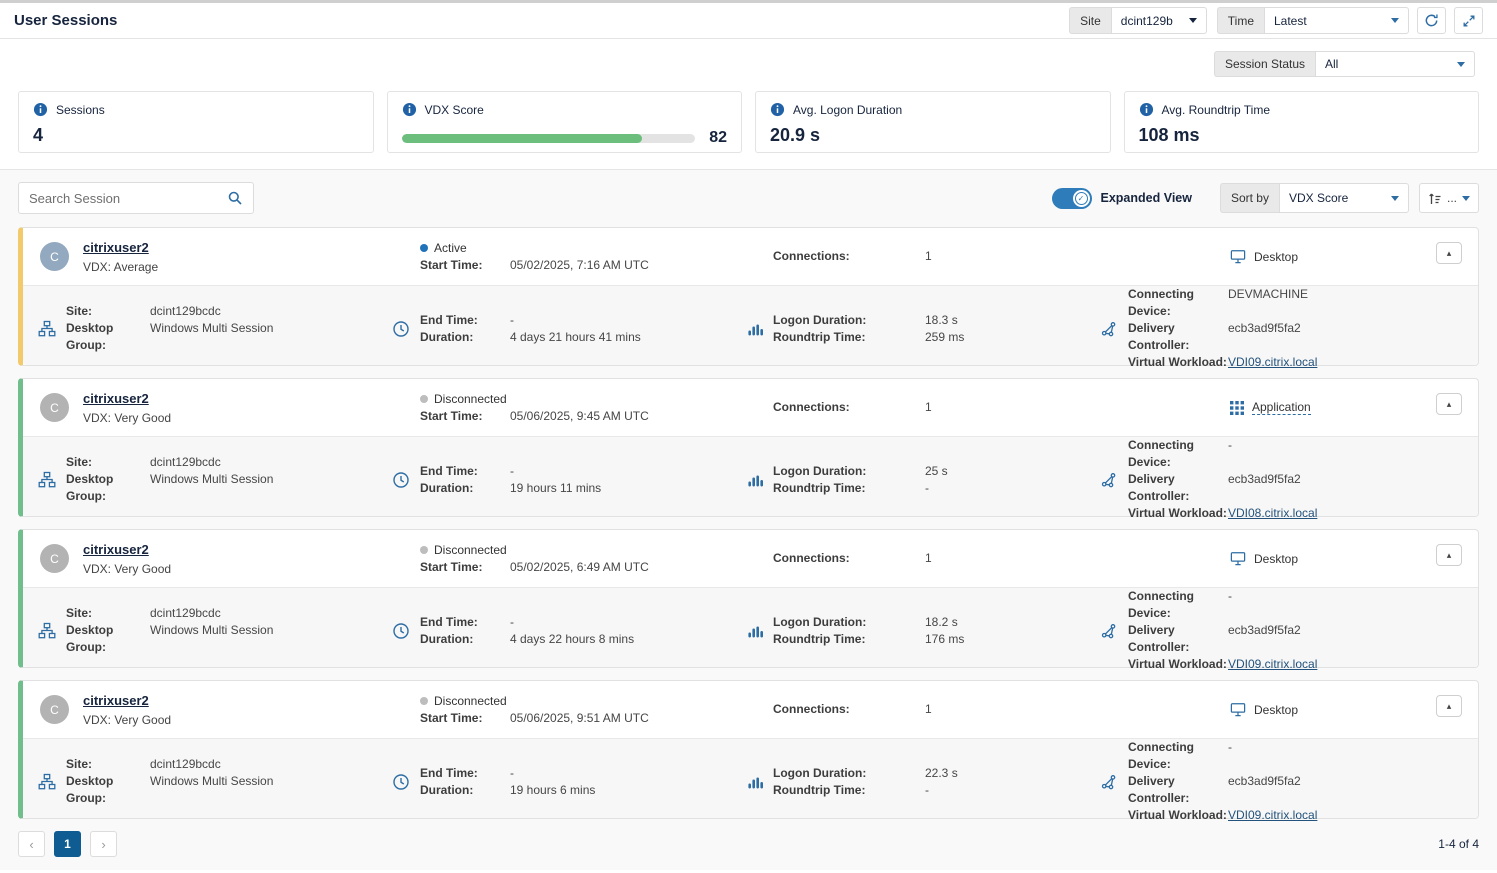 The height and width of the screenshot is (873, 1497). What do you see at coordinates (522, 138) in the screenshot?
I see `vdx-progress-fill` at bounding box center [522, 138].